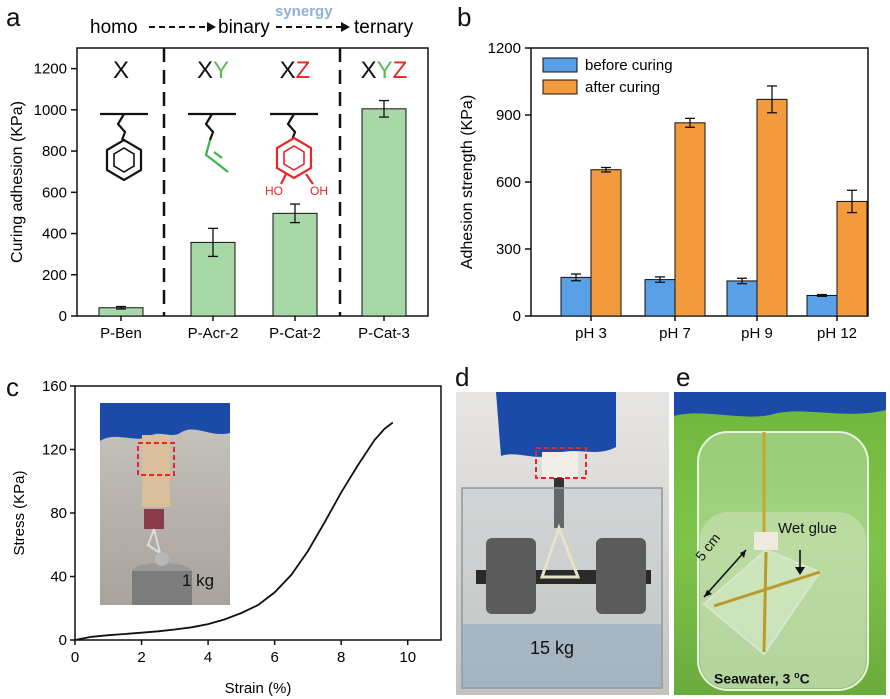 Image resolution: width=890 pixels, height=699 pixels. Describe the element at coordinates (234, 531) in the screenshot. I see `stress-strain-curve` at that location.